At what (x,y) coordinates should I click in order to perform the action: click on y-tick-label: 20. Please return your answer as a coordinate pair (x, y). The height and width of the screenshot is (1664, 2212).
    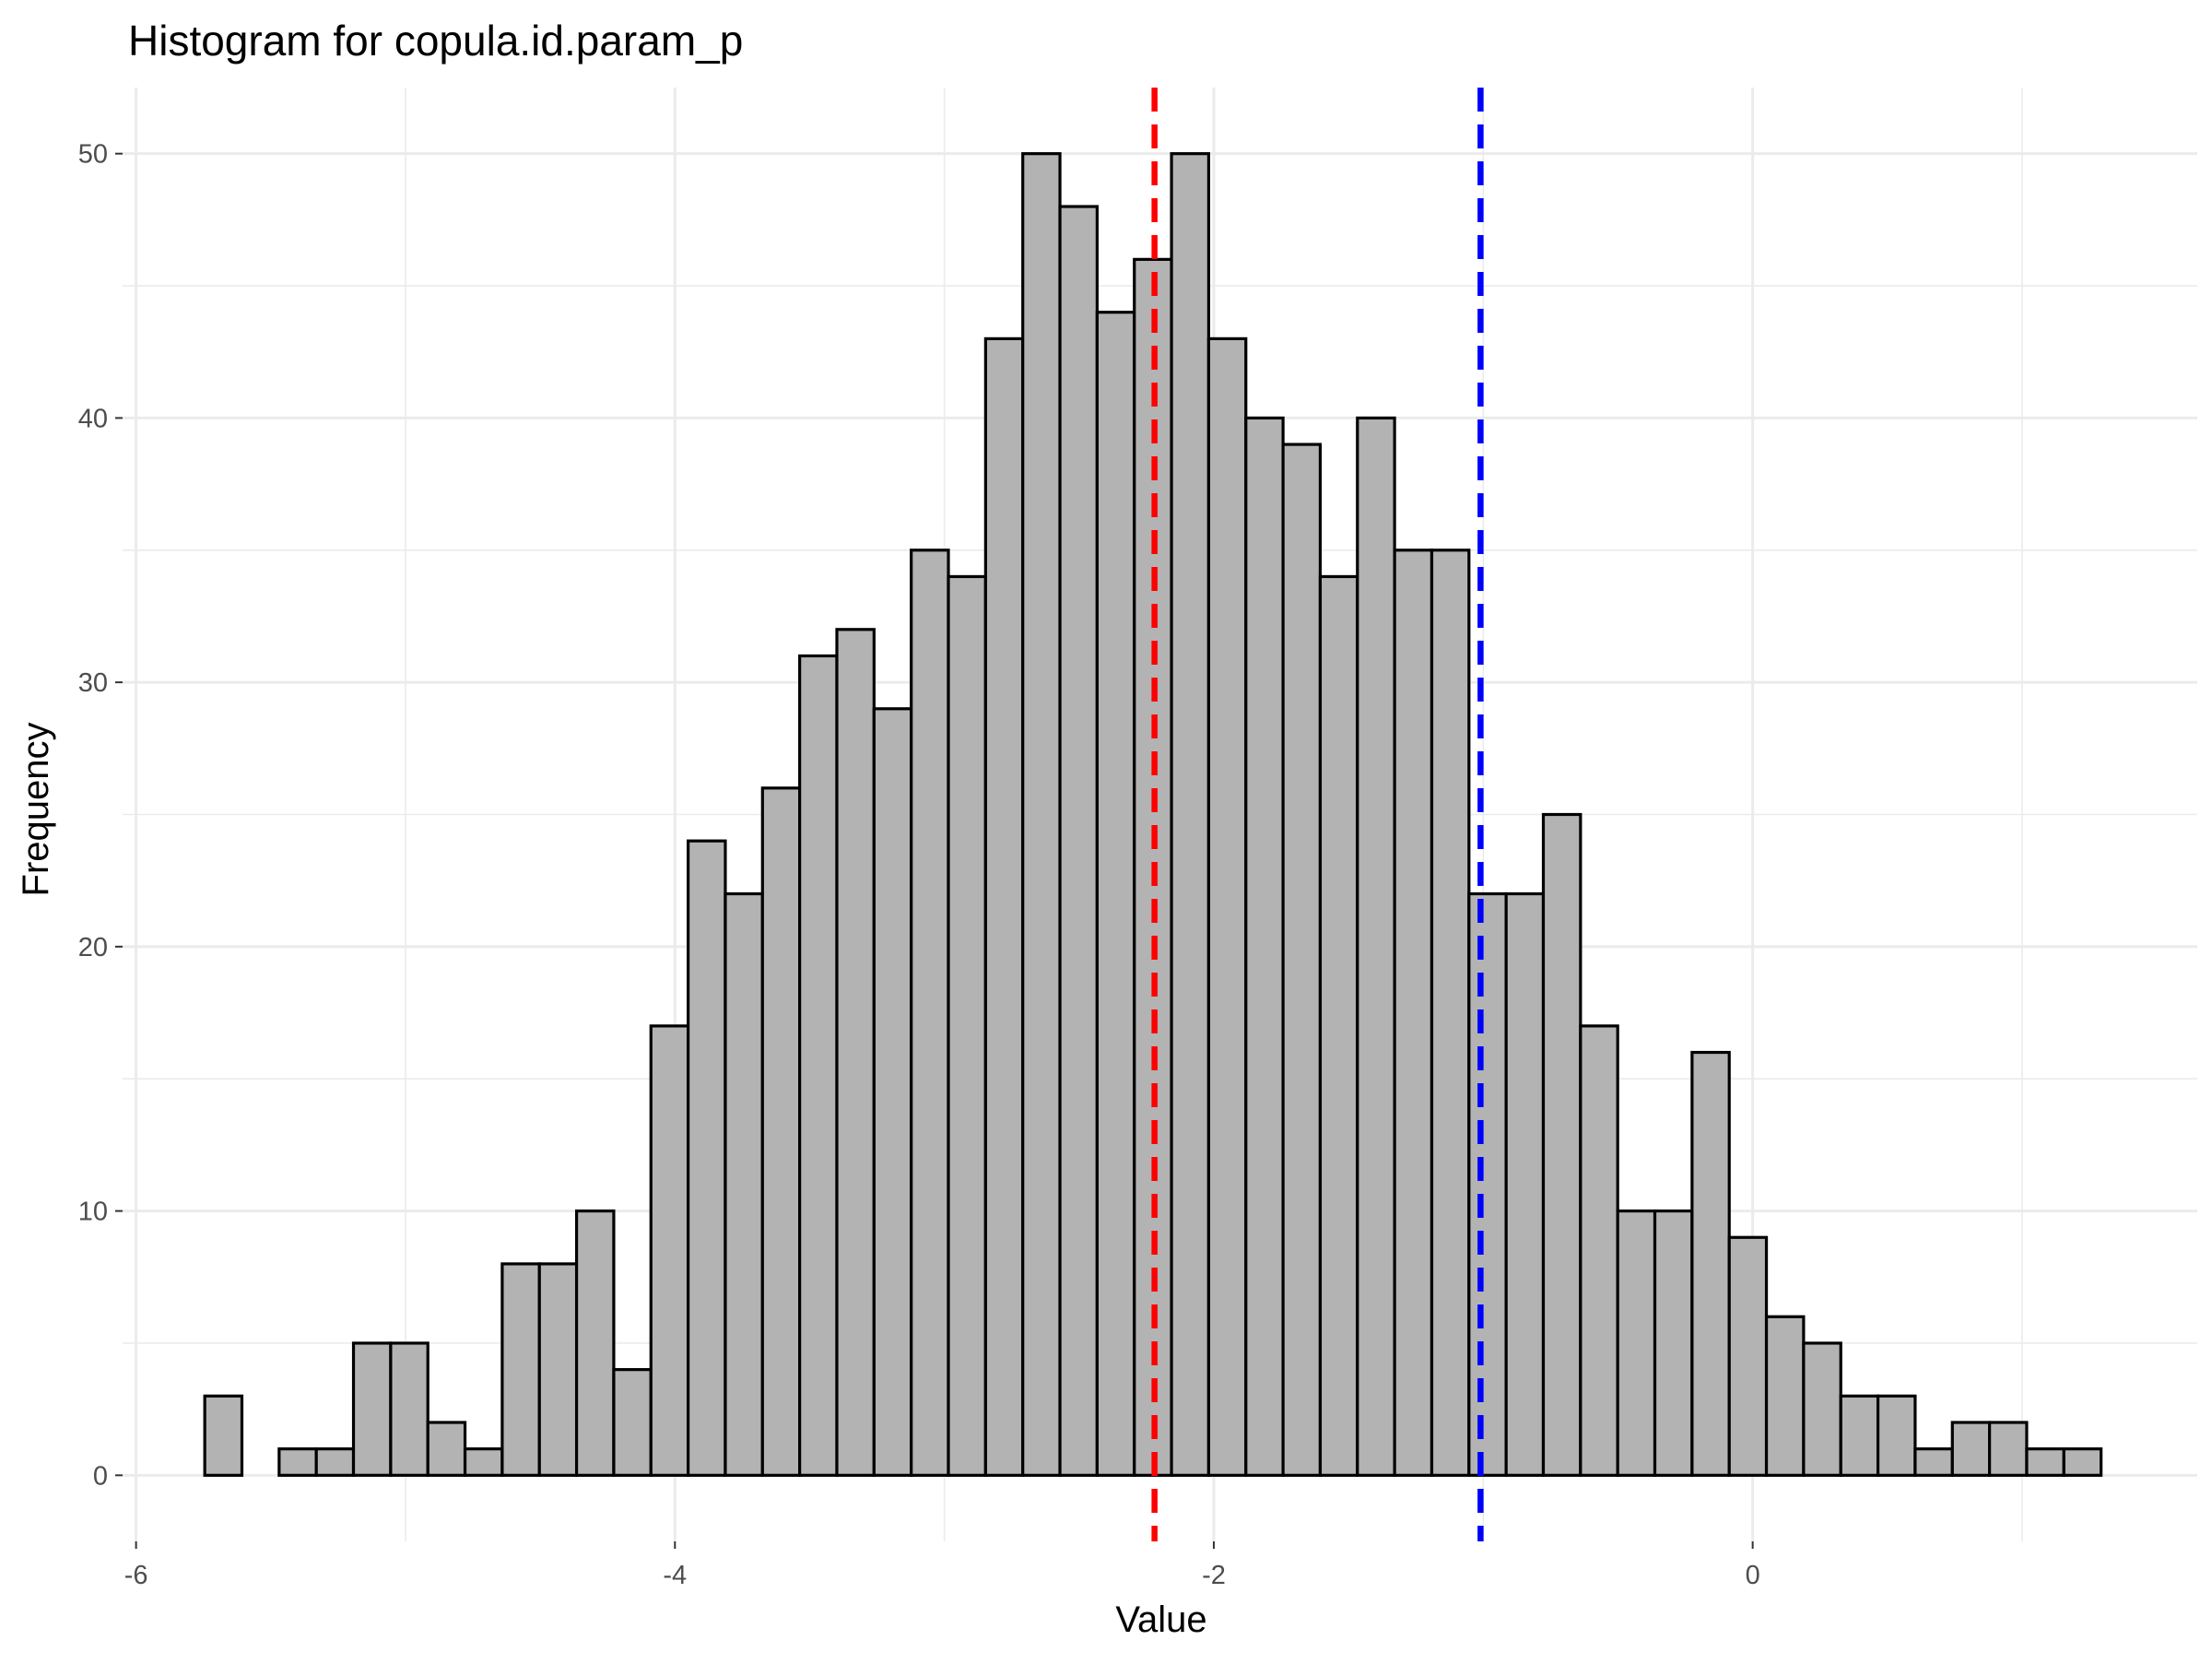
    Looking at the image, I should click on (93, 947).